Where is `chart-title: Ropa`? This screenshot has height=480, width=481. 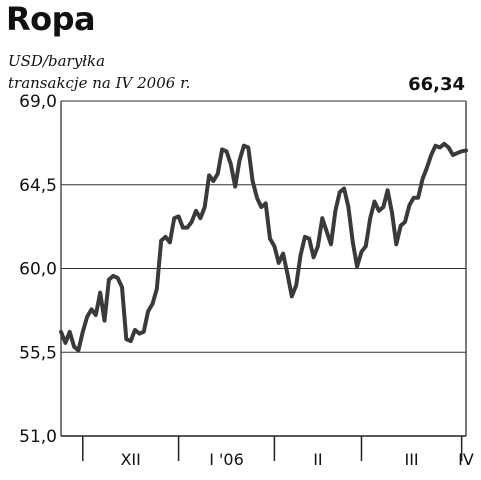
chart-title: Ropa is located at coordinates (51, 19).